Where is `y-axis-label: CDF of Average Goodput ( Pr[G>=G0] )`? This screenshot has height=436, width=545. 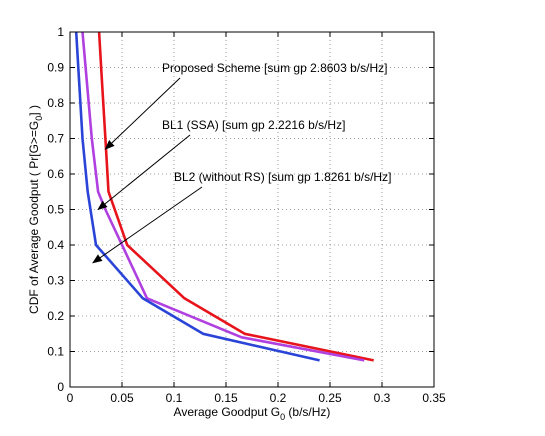
y-axis-label: CDF of Average Goodput ( Pr[G>=G0] ) is located at coordinates (35, 209).